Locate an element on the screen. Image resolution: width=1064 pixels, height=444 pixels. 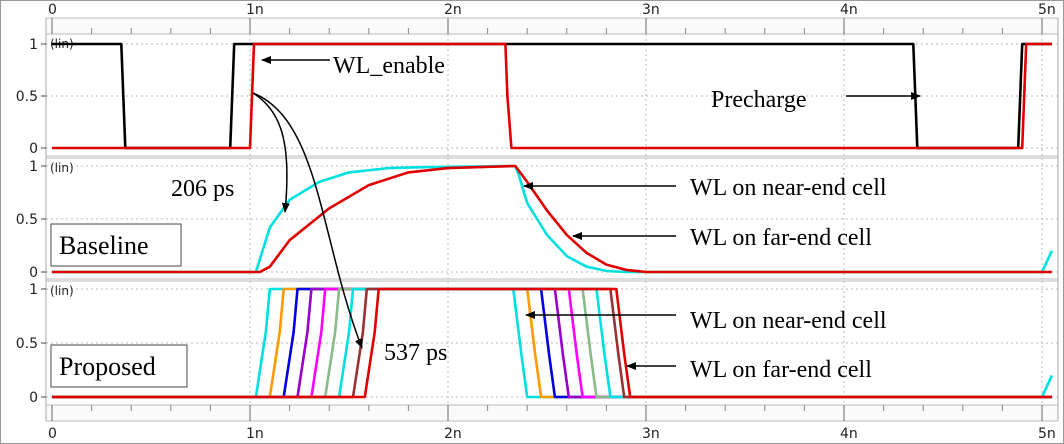
x-tick-label-bottom: 2n is located at coordinates (453, 434).